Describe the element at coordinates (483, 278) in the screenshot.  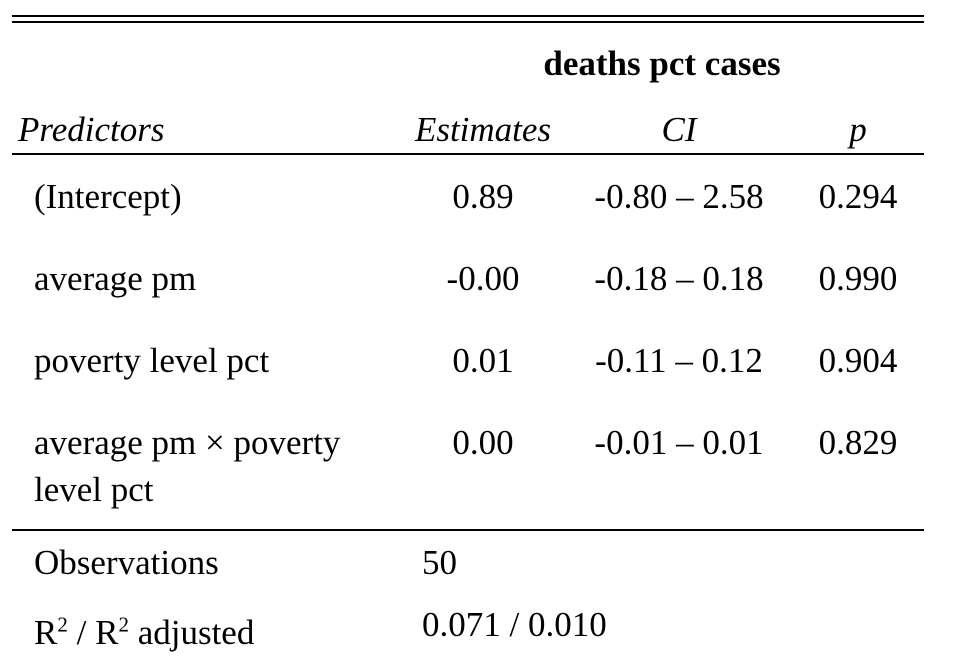
I see `row-2-estimate: -0.00` at that location.